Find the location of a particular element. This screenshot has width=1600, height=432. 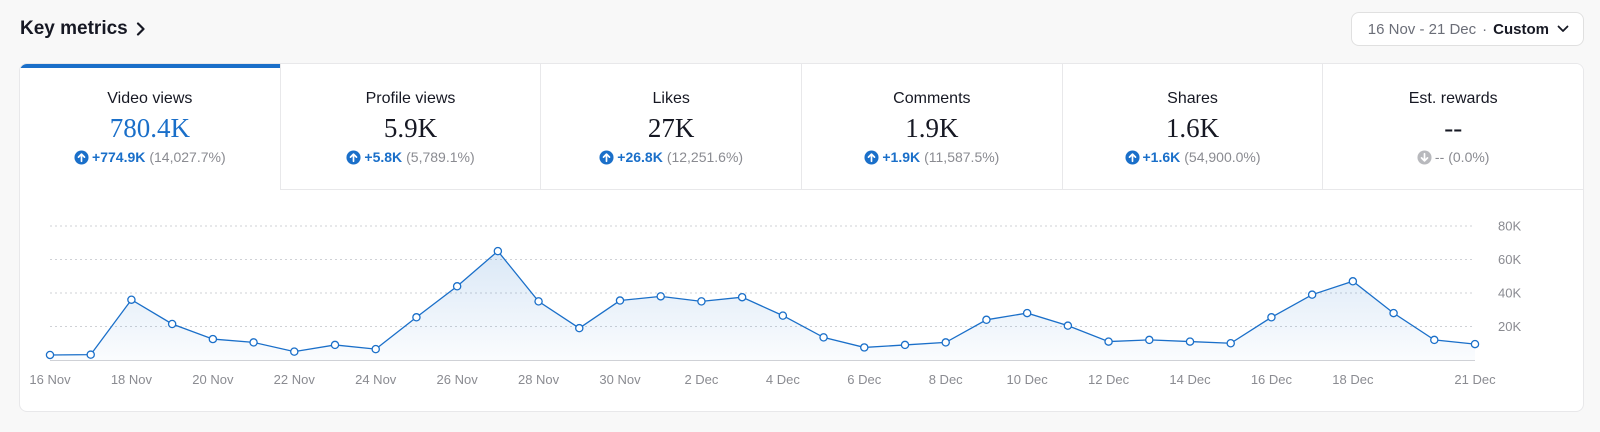

change-delta: -- is located at coordinates (1439, 157).